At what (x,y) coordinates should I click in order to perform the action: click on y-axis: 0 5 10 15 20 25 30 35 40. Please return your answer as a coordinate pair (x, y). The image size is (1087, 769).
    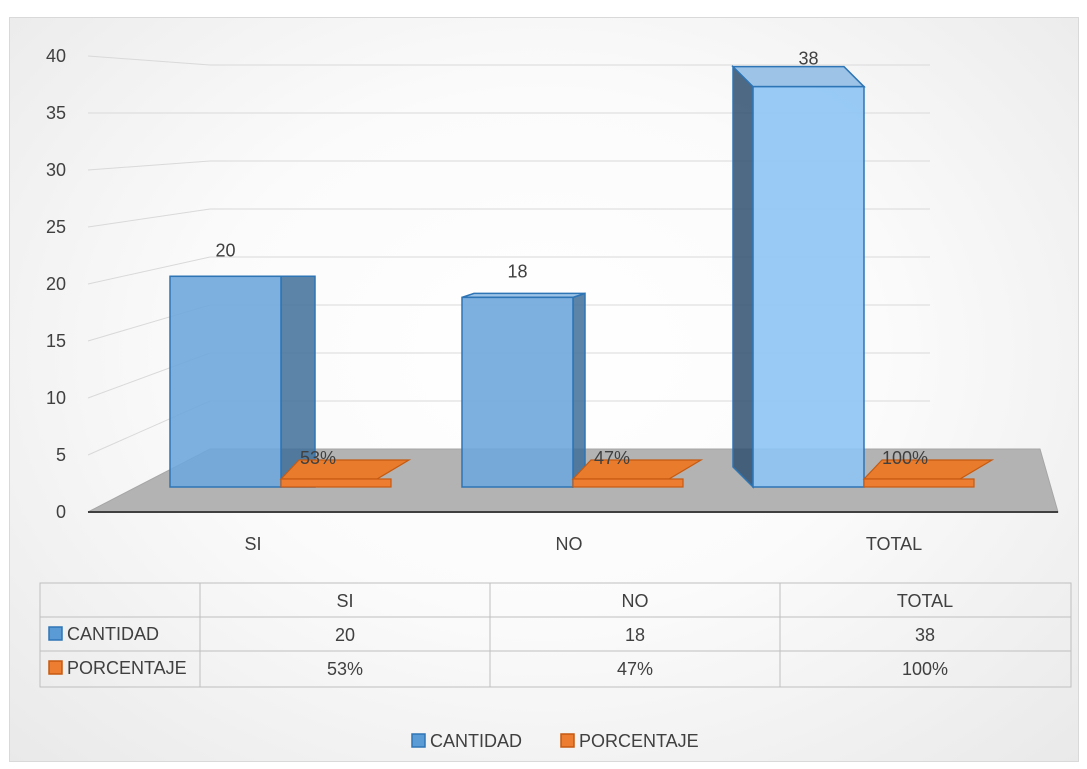
    Looking at the image, I should click on (56, 284).